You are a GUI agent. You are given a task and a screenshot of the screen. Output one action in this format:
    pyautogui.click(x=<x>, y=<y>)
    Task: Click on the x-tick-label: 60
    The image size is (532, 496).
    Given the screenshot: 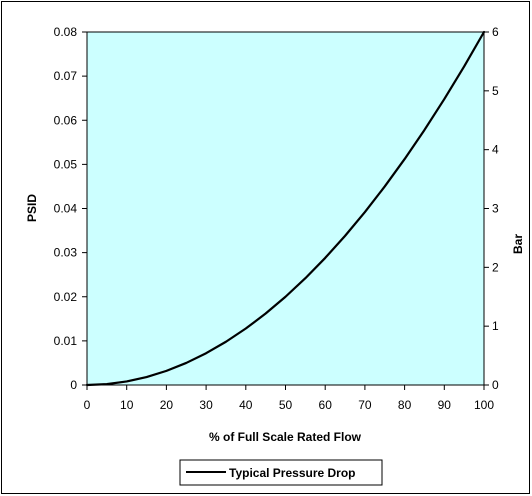 What is the action you would take?
    pyautogui.click(x=326, y=405)
    